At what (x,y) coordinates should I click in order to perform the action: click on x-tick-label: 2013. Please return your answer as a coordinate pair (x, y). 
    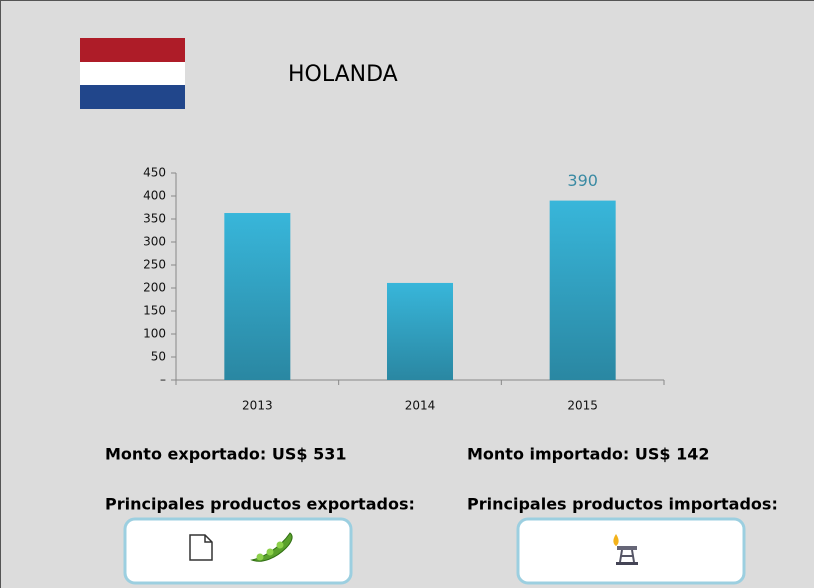
    Looking at the image, I should click on (257, 406).